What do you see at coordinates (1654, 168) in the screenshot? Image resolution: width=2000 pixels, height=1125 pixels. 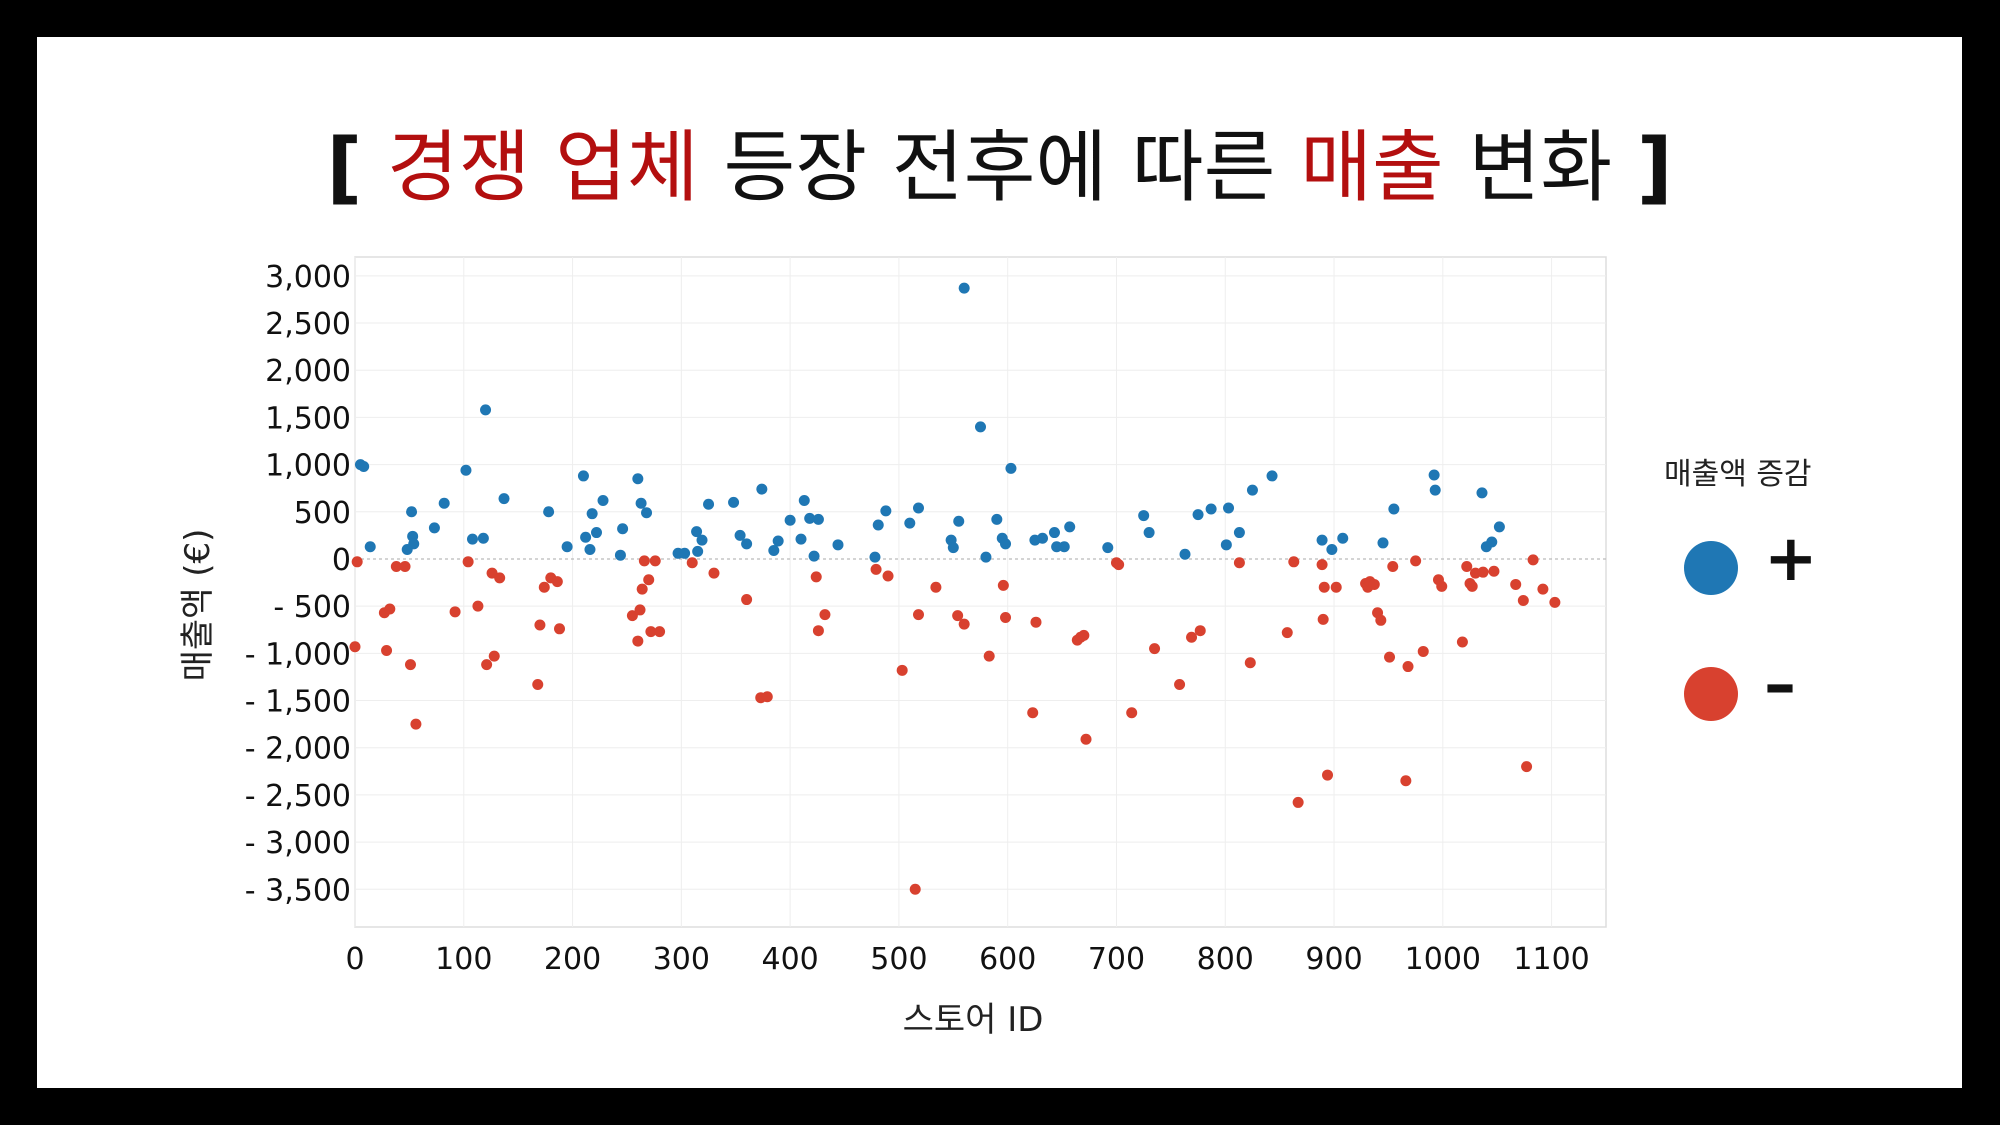 I see `title-close-bracket: ]` at bounding box center [1654, 168].